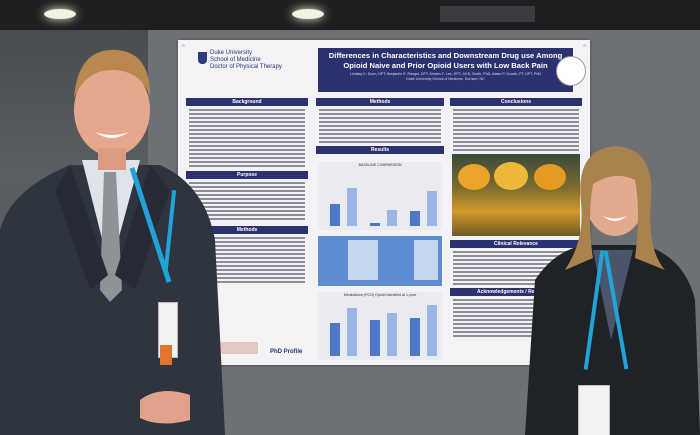  I want to click on name-badge, so click(594, 410).